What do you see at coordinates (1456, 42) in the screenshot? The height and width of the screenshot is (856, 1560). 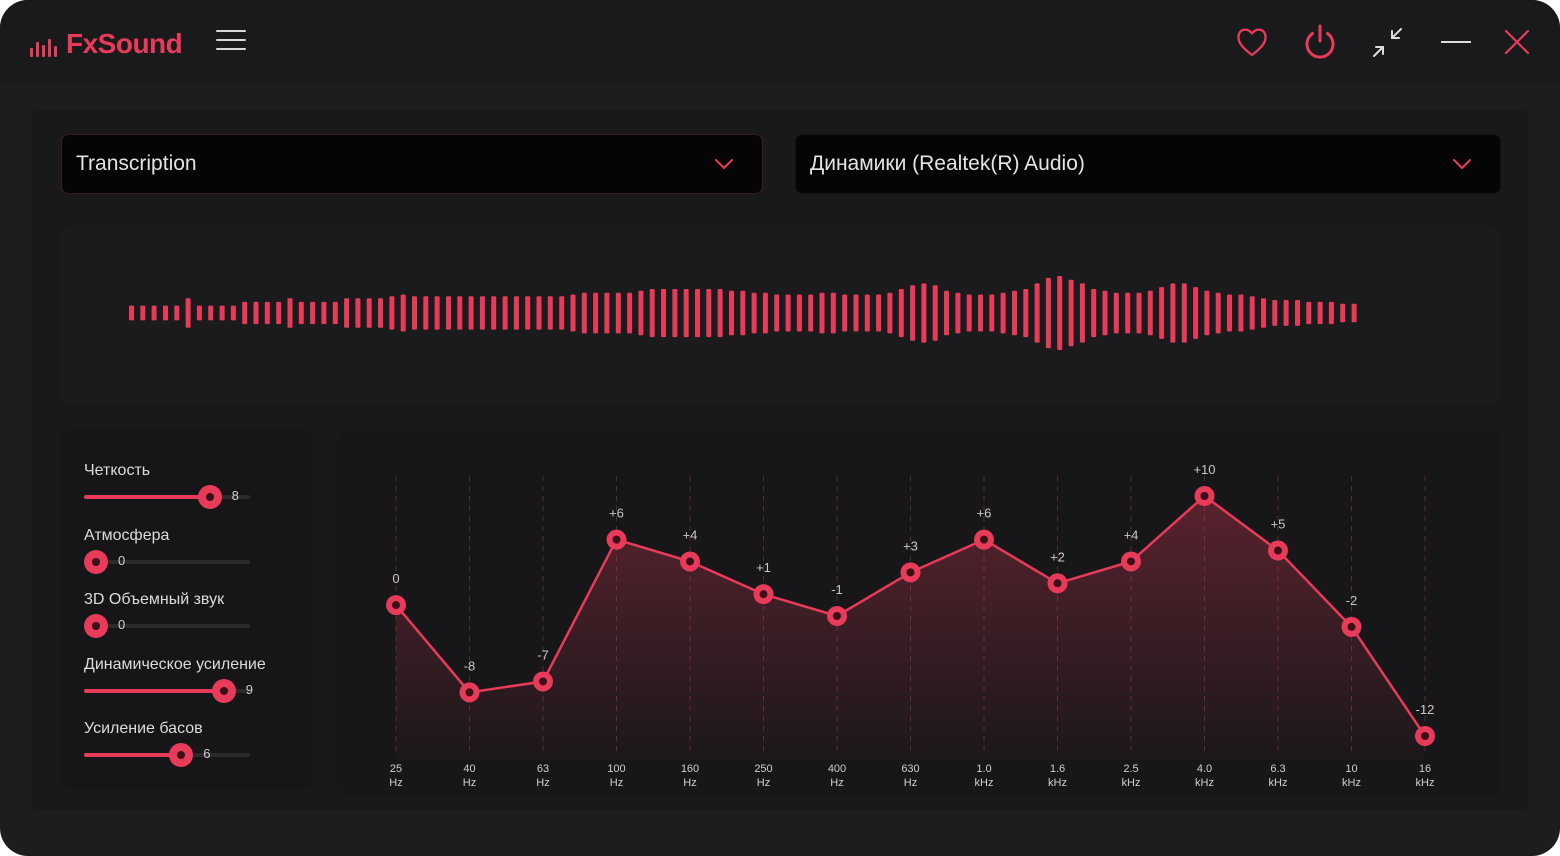 I see `minimize-icon` at bounding box center [1456, 42].